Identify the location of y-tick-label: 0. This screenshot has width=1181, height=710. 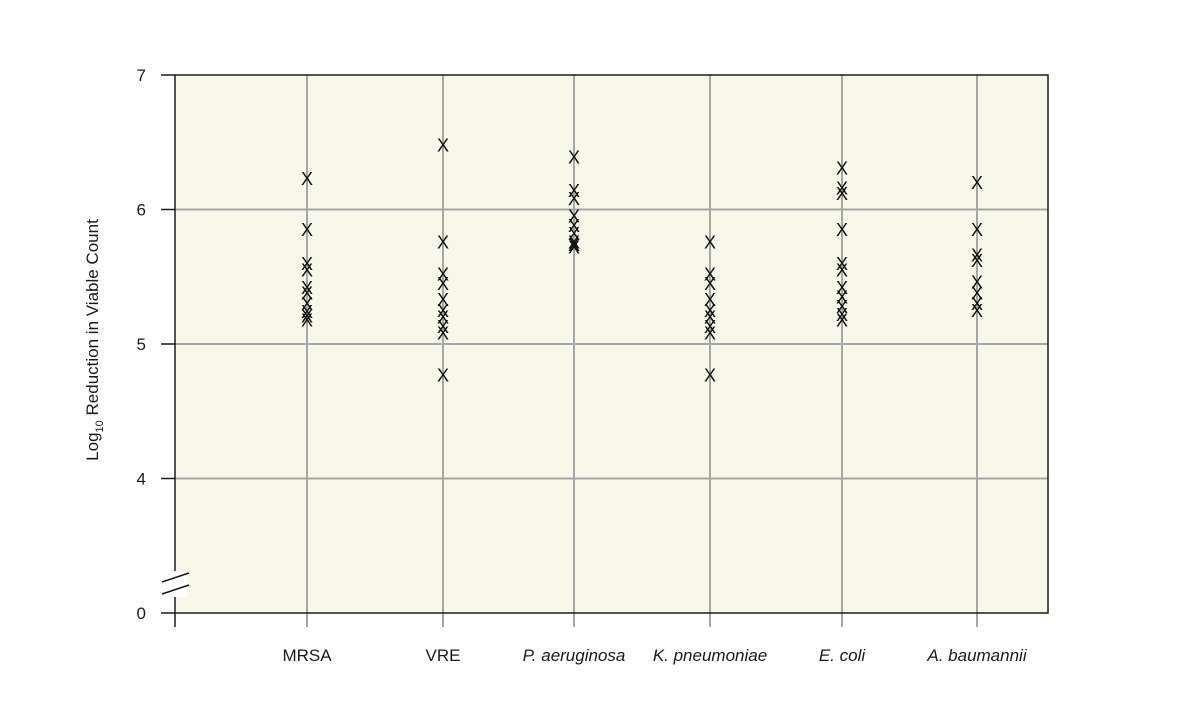
(141, 613).